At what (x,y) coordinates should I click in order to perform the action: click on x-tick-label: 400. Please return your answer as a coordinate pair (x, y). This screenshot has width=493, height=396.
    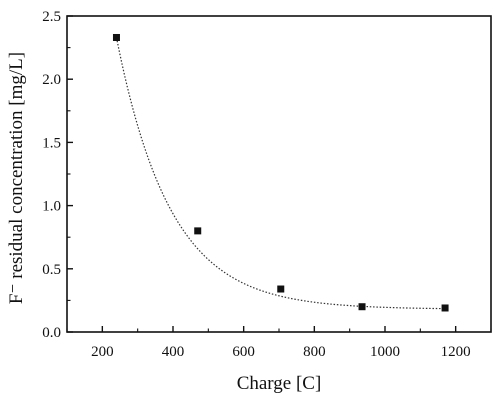
    Looking at the image, I should click on (173, 352).